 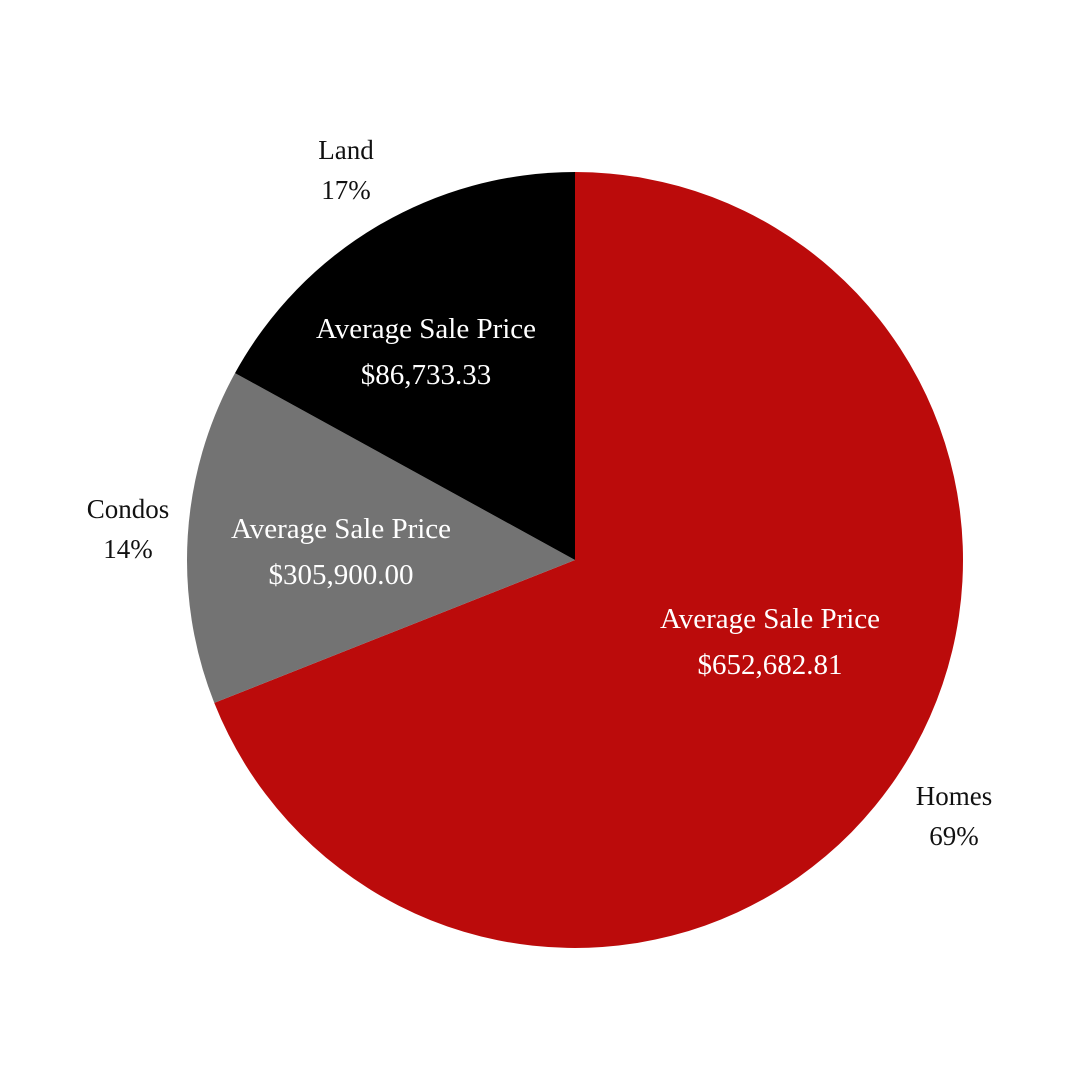 I want to click on condos-percent: 14%, so click(x=128, y=549).